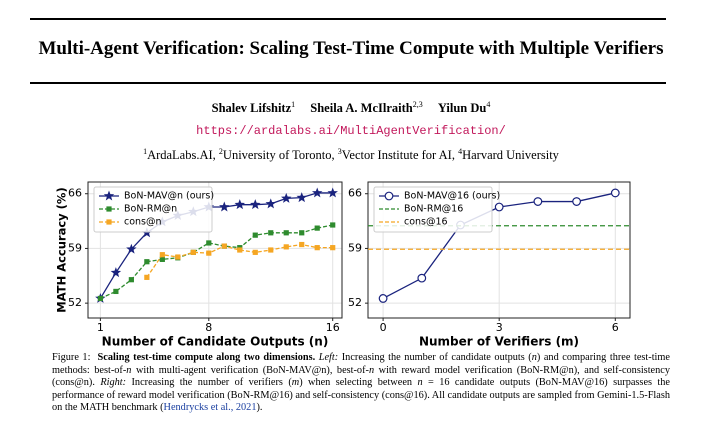  Describe the element at coordinates (452, 196) in the screenshot. I see `legend-label: BoN-MAV@16 (ours)` at that location.